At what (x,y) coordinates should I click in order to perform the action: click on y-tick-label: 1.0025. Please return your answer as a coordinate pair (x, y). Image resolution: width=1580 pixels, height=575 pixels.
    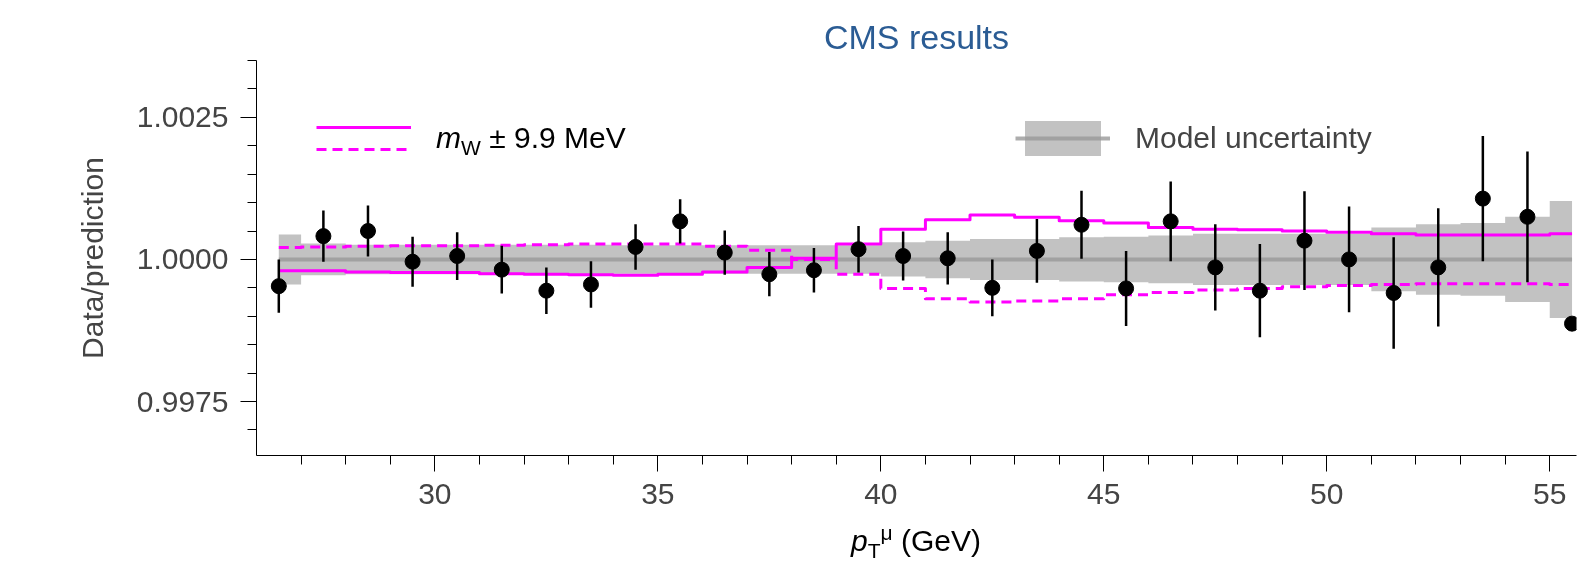
    Looking at the image, I should click on (182, 117).